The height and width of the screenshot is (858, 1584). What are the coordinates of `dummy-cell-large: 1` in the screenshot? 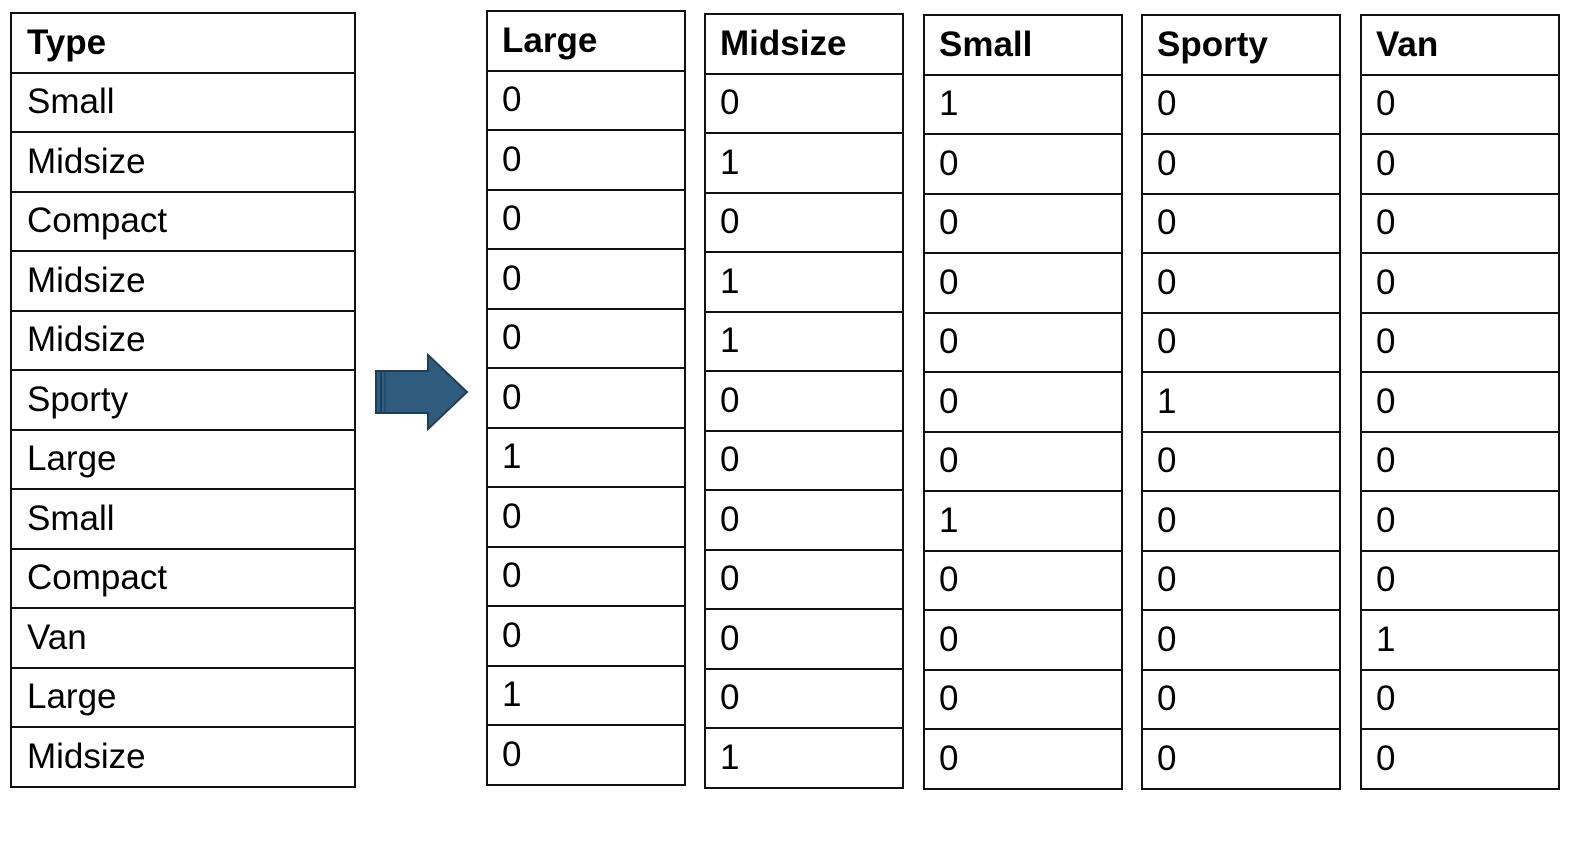 It's located at (586, 457).